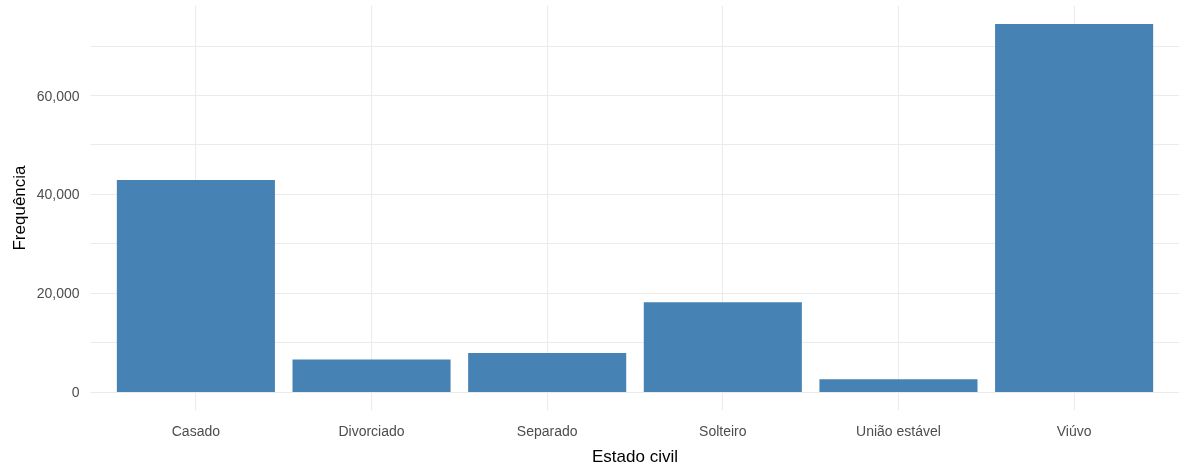  Describe the element at coordinates (723, 430) in the screenshot. I see `x-tick-label: Solteiro` at that location.